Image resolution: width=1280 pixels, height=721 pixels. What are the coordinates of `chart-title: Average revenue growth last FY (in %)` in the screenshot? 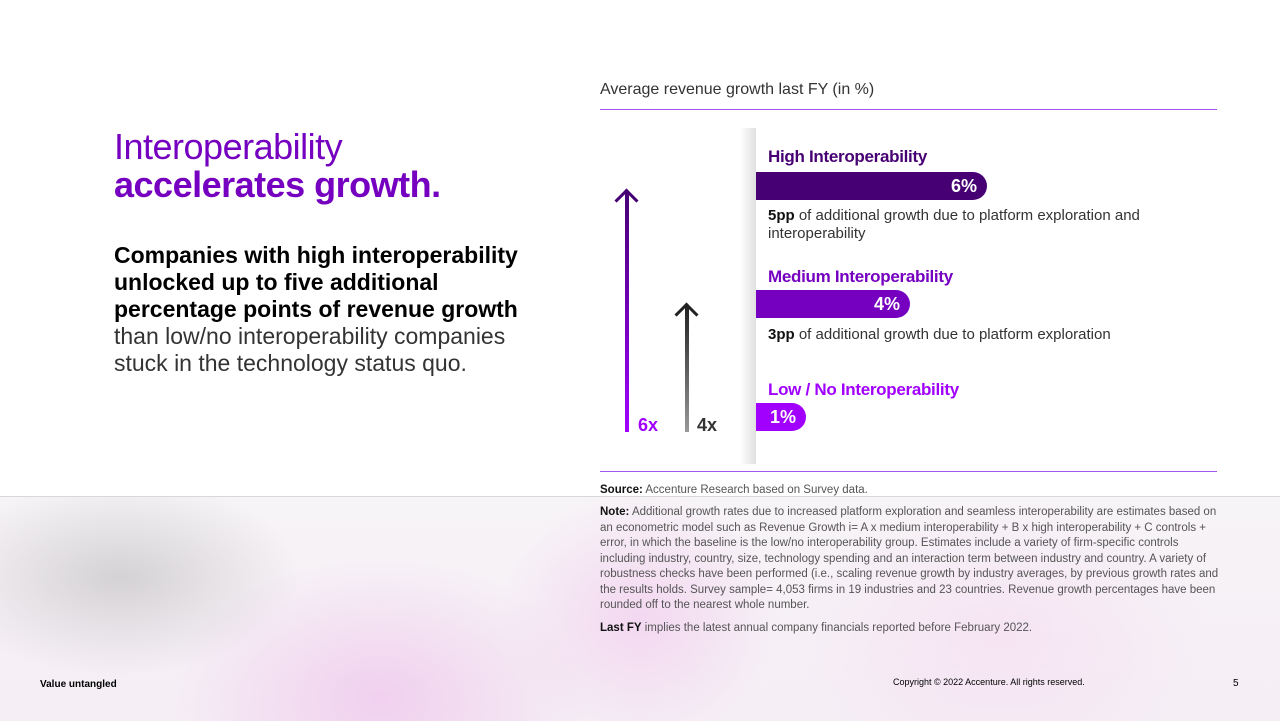 It's located at (737, 89).